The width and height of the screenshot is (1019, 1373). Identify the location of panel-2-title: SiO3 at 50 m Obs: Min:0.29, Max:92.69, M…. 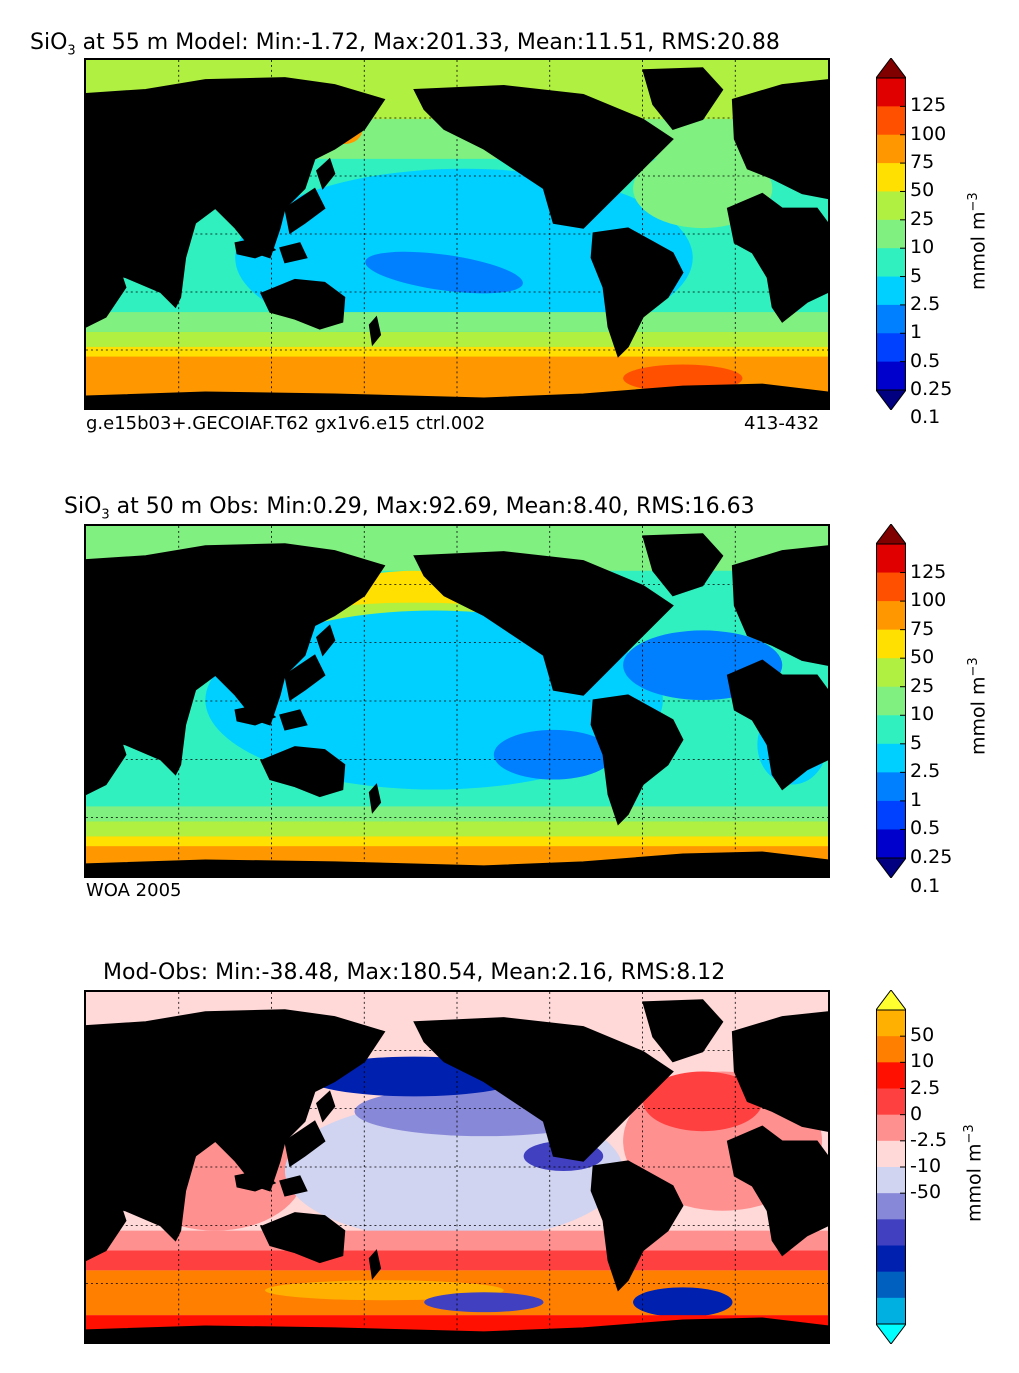
(409, 508).